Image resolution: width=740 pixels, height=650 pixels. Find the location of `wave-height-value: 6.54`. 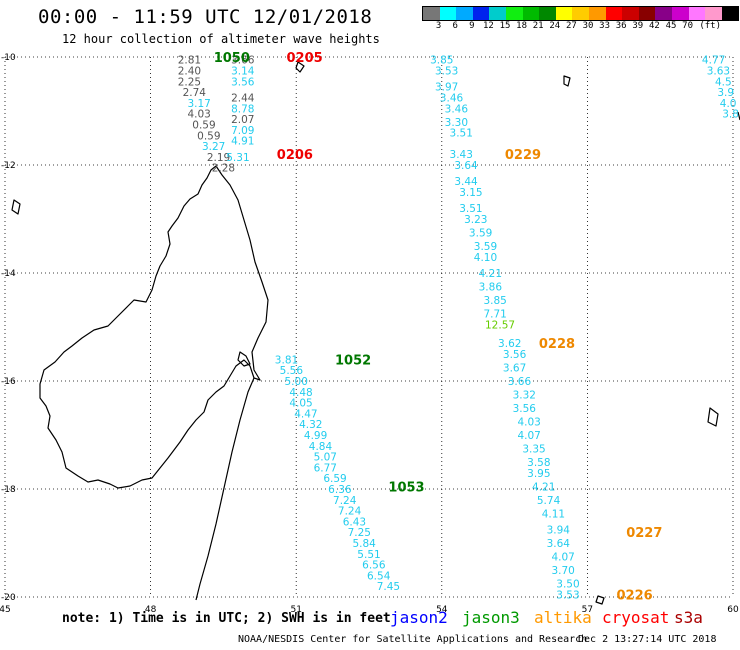

wave-height-value: 6.54 is located at coordinates (379, 576).